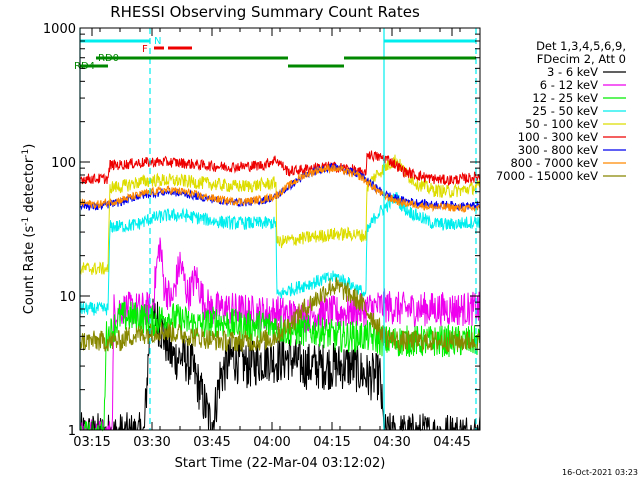 The image size is (640, 480). What do you see at coordinates (547, 176) in the screenshot?
I see `legend-label-8: 7000 - 15000 keV` at bounding box center [547, 176].